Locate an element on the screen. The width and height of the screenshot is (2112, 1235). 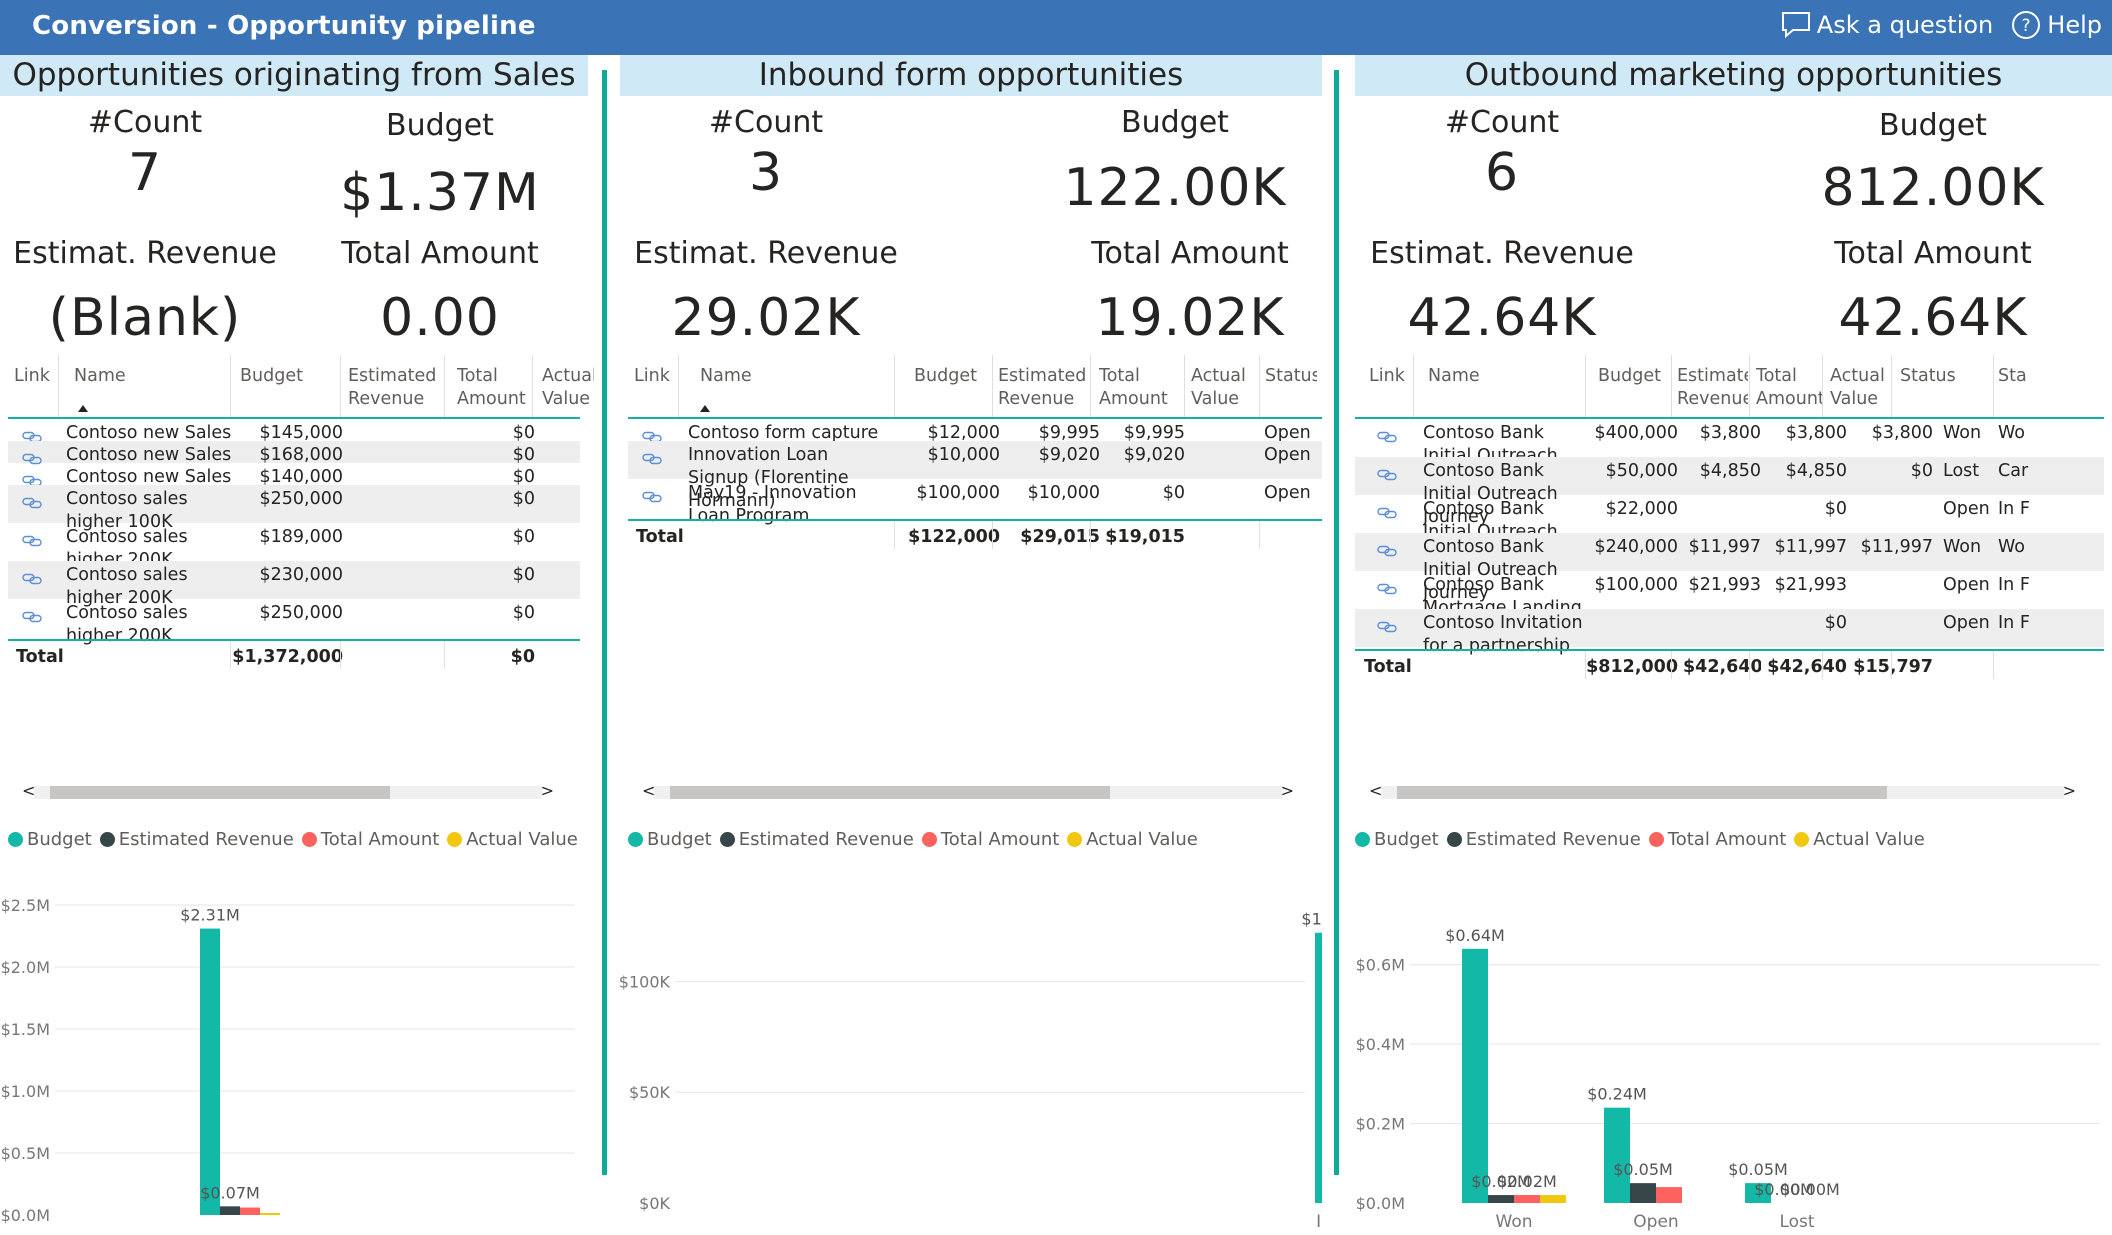
table-row: Contoso new Sales $140,000 $0 is located at coordinates (294, 475).